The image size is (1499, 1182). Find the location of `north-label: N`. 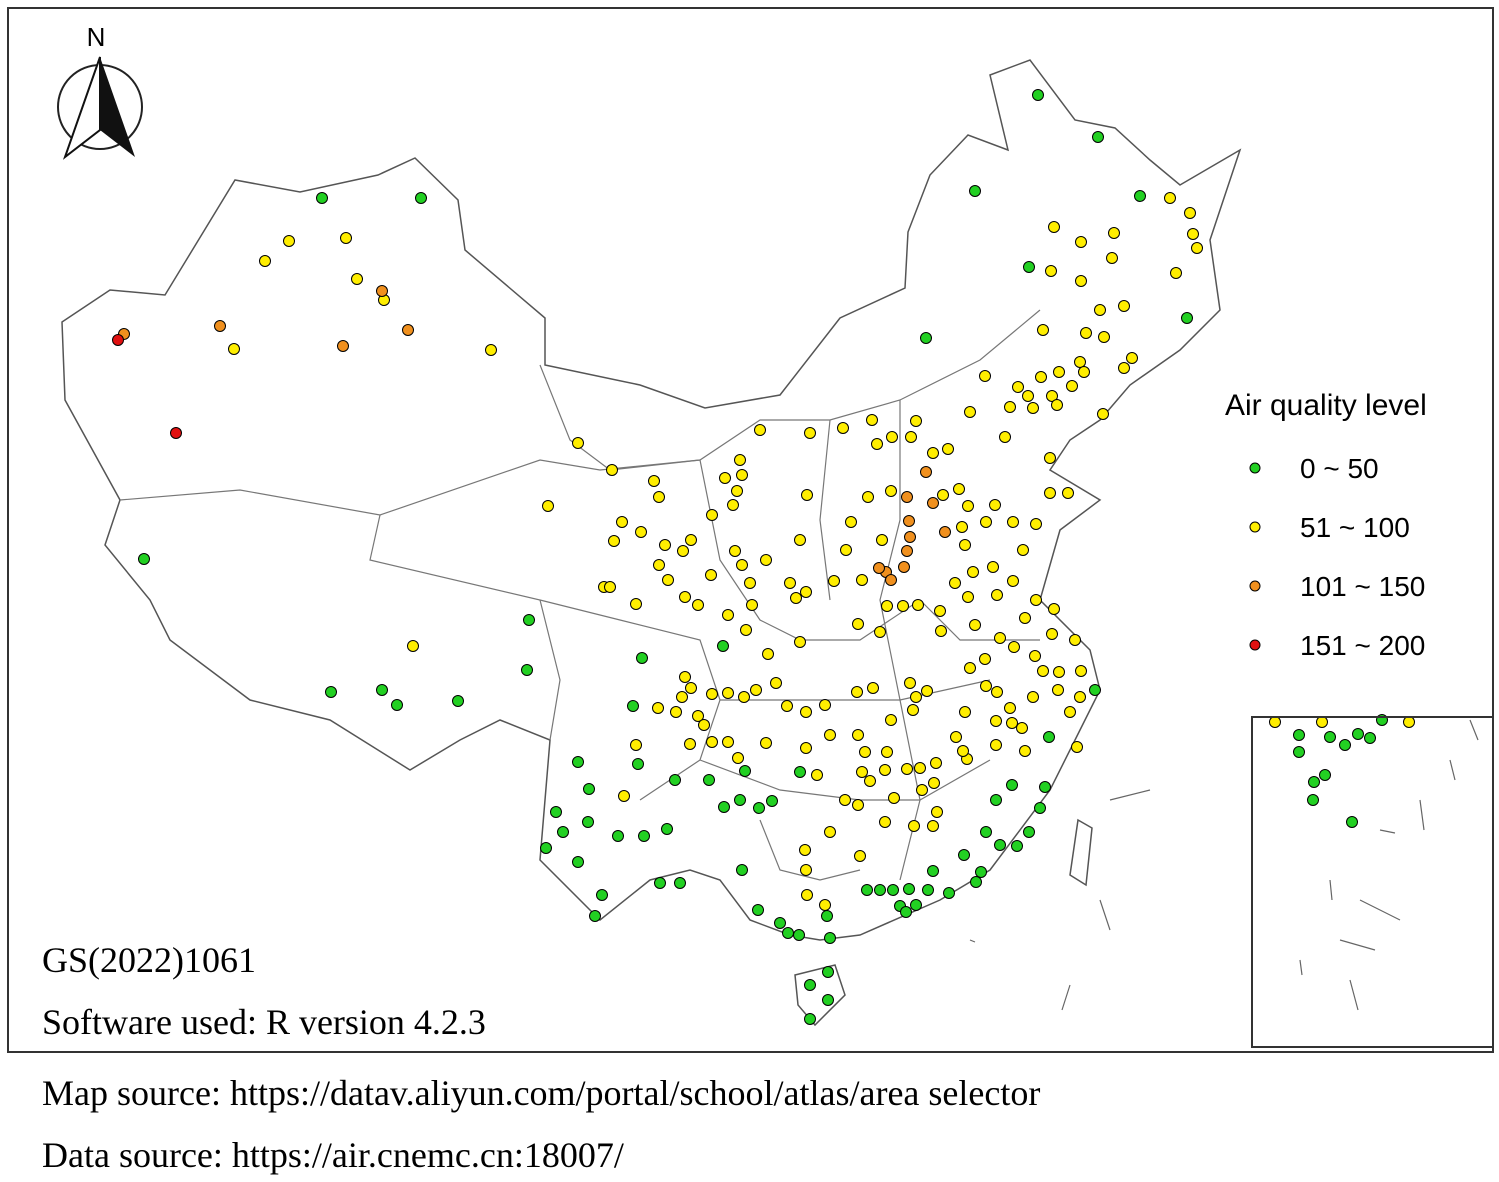

north-label: N is located at coordinates (96, 37).